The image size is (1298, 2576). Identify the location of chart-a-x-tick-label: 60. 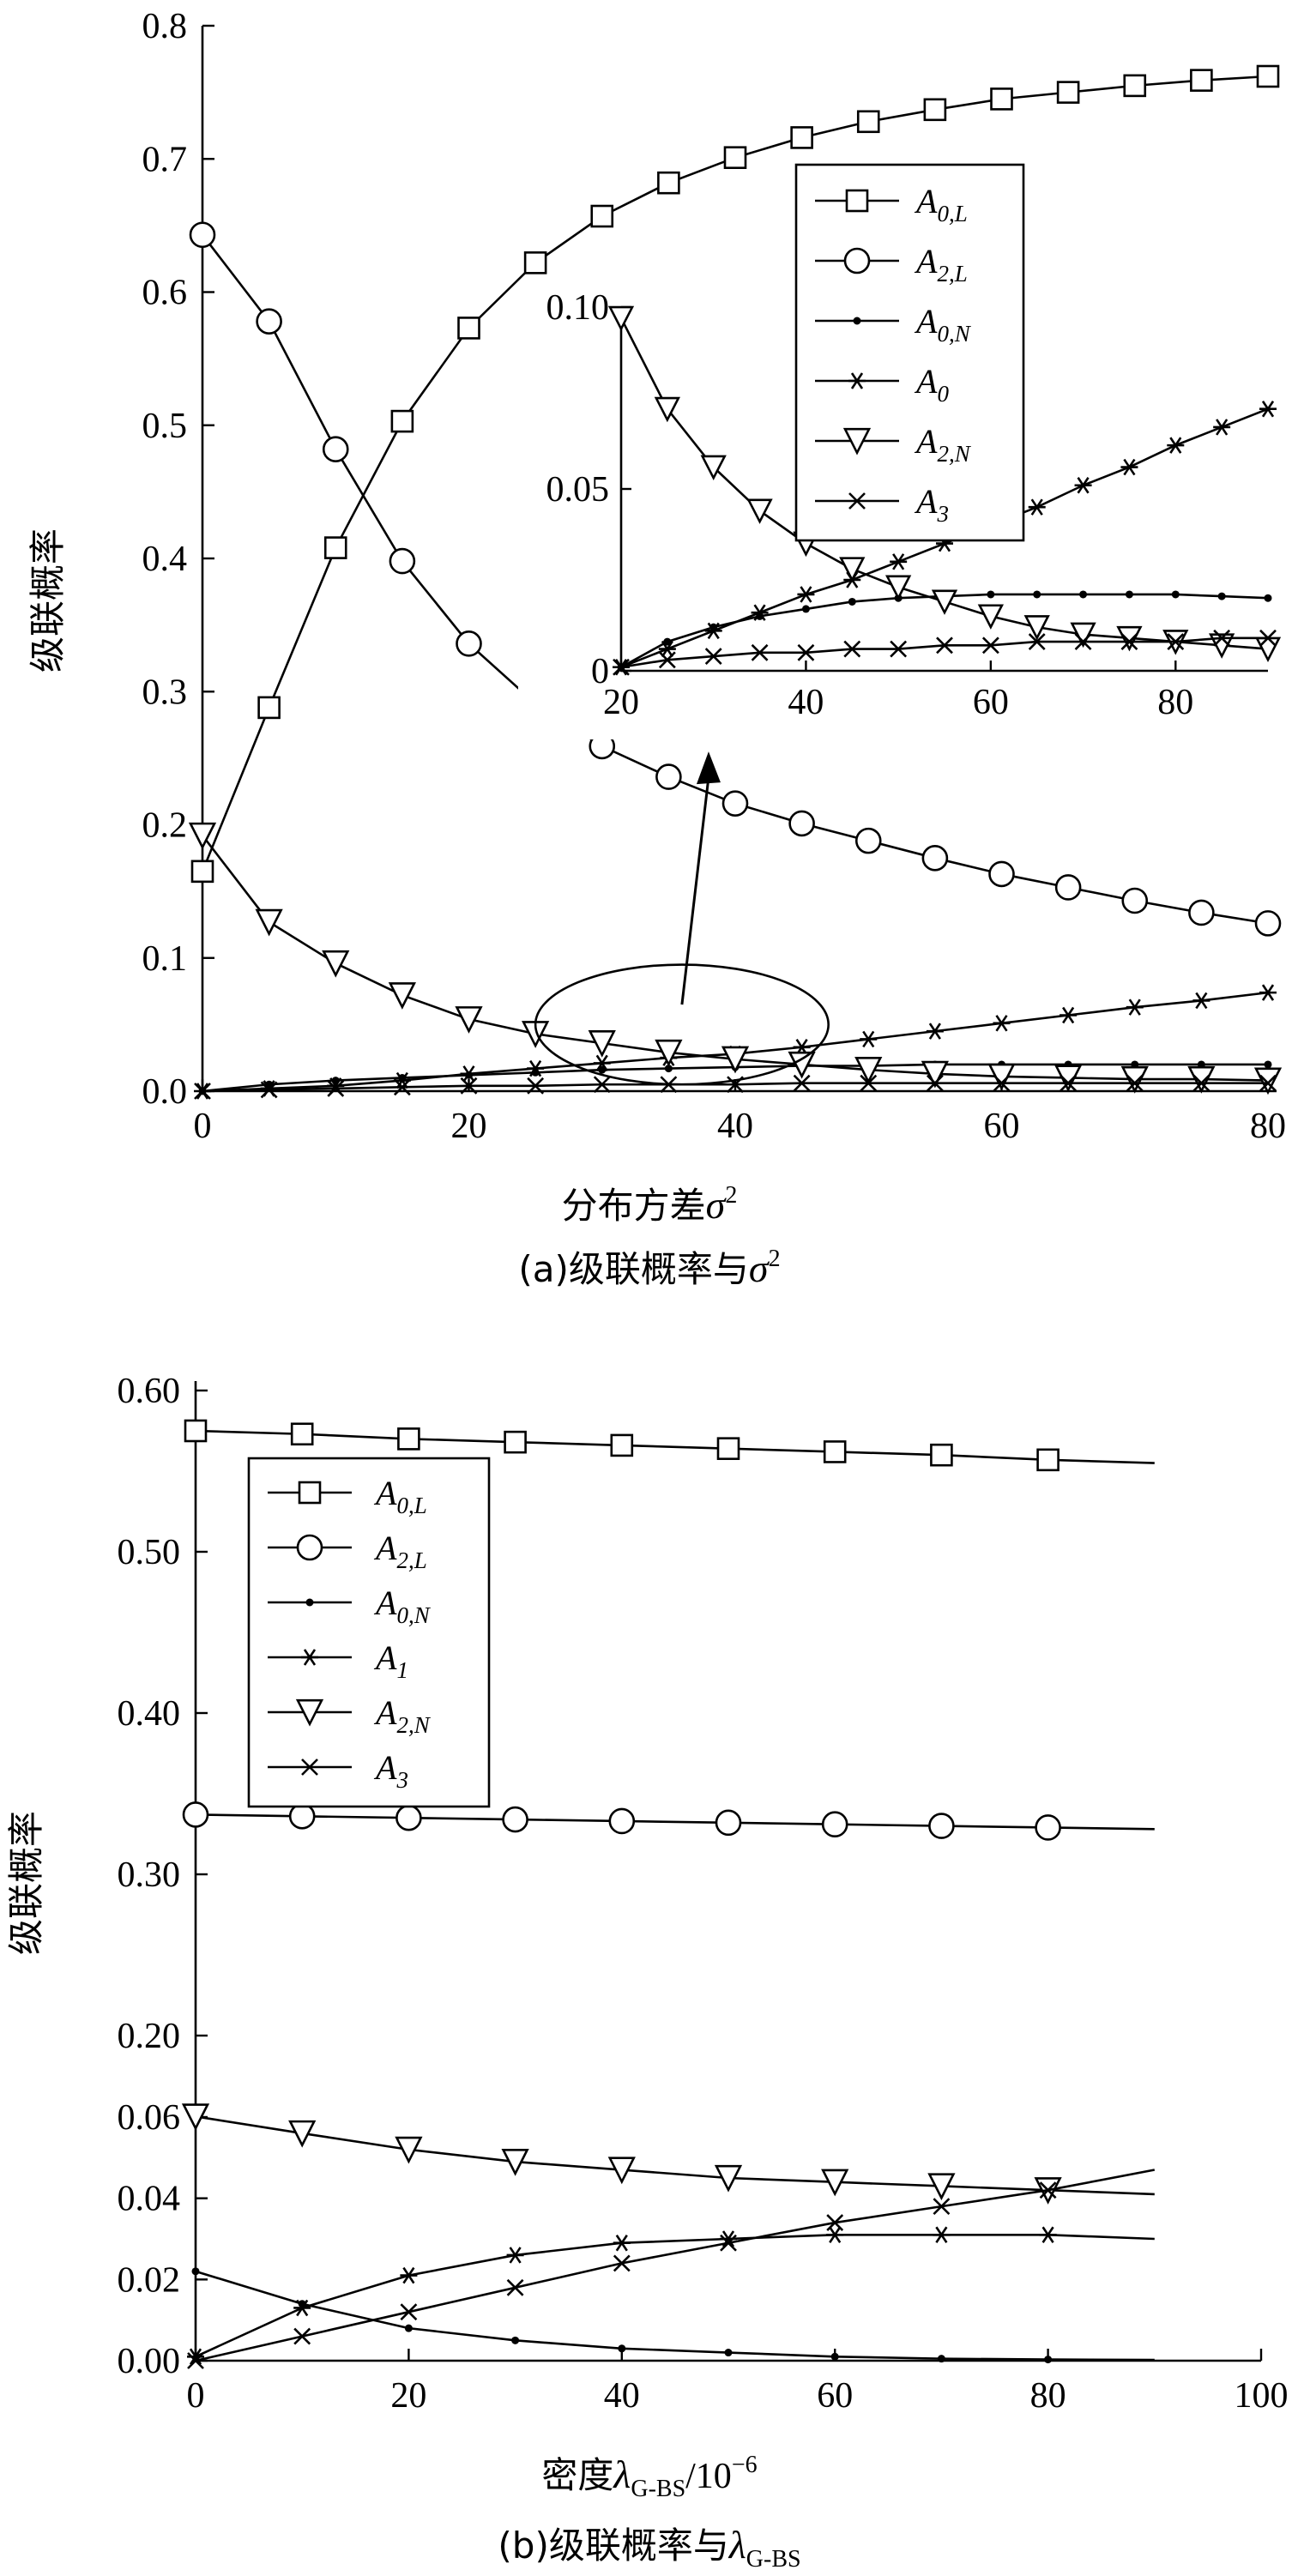
(1002, 1126).